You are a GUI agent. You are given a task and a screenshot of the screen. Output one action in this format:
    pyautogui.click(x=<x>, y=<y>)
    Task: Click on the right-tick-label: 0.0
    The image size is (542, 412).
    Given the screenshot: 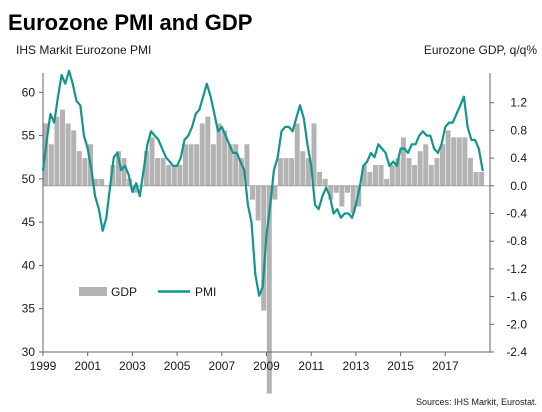 What is the action you would take?
    pyautogui.click(x=518, y=186)
    